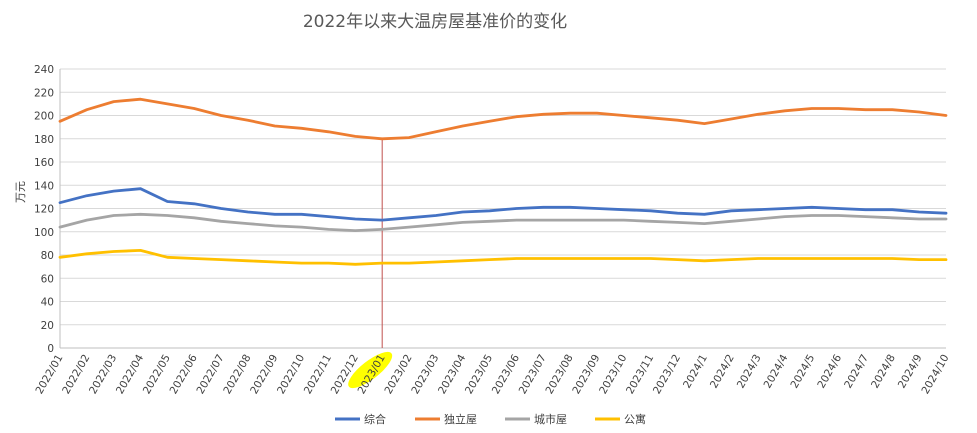 The width and height of the screenshot is (977, 433). What do you see at coordinates (44, 70) in the screenshot?
I see `y-tick-label: 240` at bounding box center [44, 70].